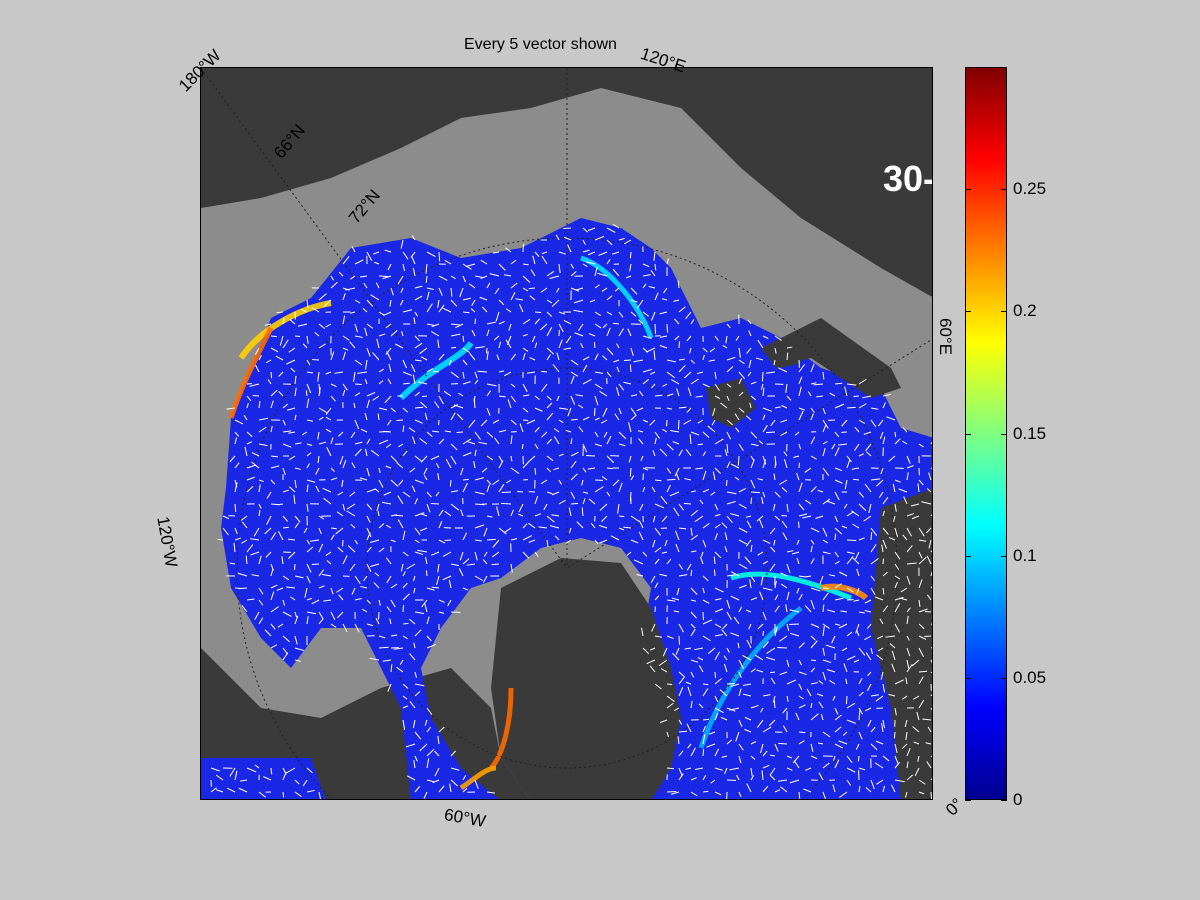  Describe the element at coordinates (831, 358) in the screenshot. I see `novaya-zemlya` at that location.